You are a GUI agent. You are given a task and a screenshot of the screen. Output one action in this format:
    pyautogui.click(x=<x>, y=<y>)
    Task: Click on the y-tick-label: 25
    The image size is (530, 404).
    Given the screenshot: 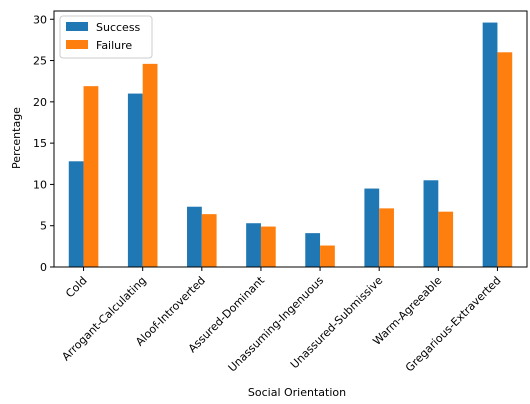 What is the action you would take?
    pyautogui.click(x=40, y=61)
    